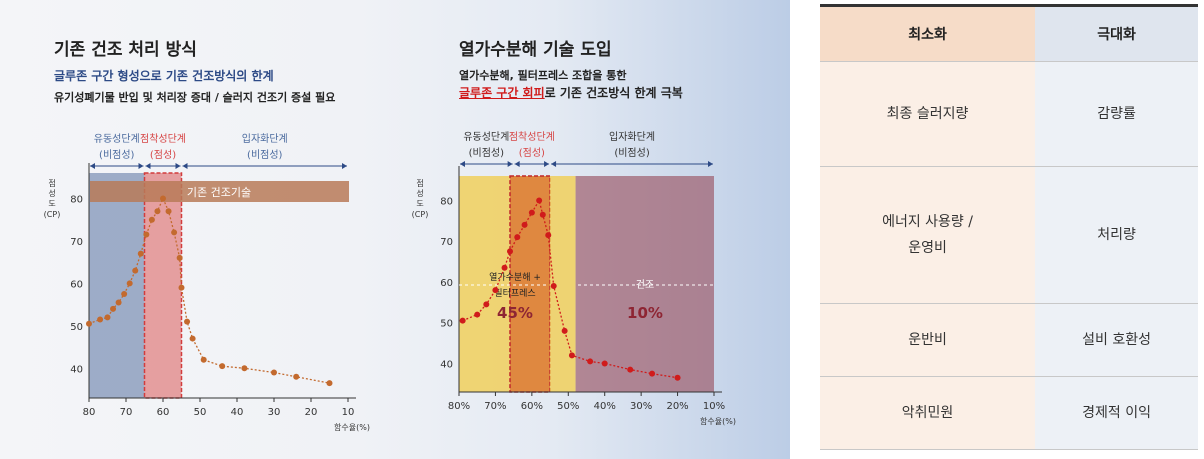  What do you see at coordinates (1116, 33) in the screenshot?
I see `header-maximize: 극대화` at bounding box center [1116, 33].